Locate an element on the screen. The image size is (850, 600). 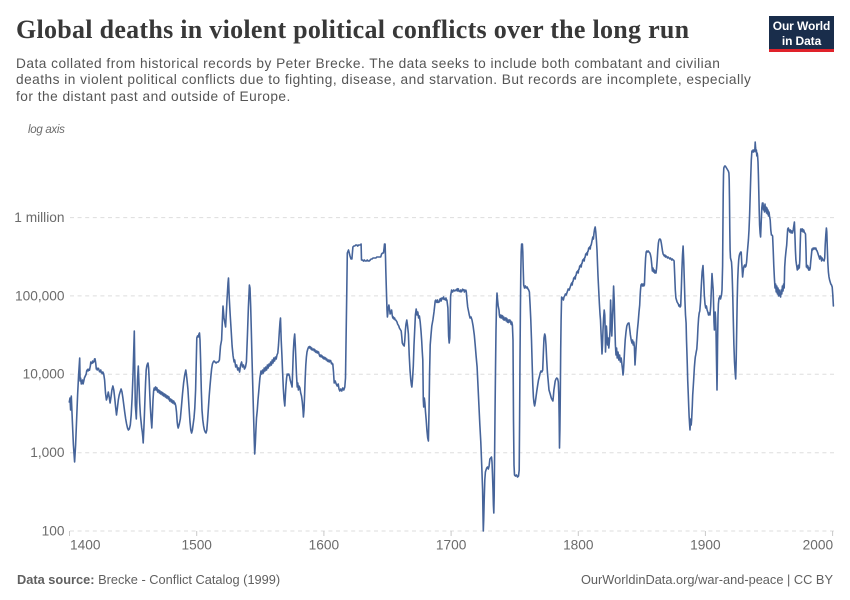
svg-text: 100 is located at coordinates (53, 530).